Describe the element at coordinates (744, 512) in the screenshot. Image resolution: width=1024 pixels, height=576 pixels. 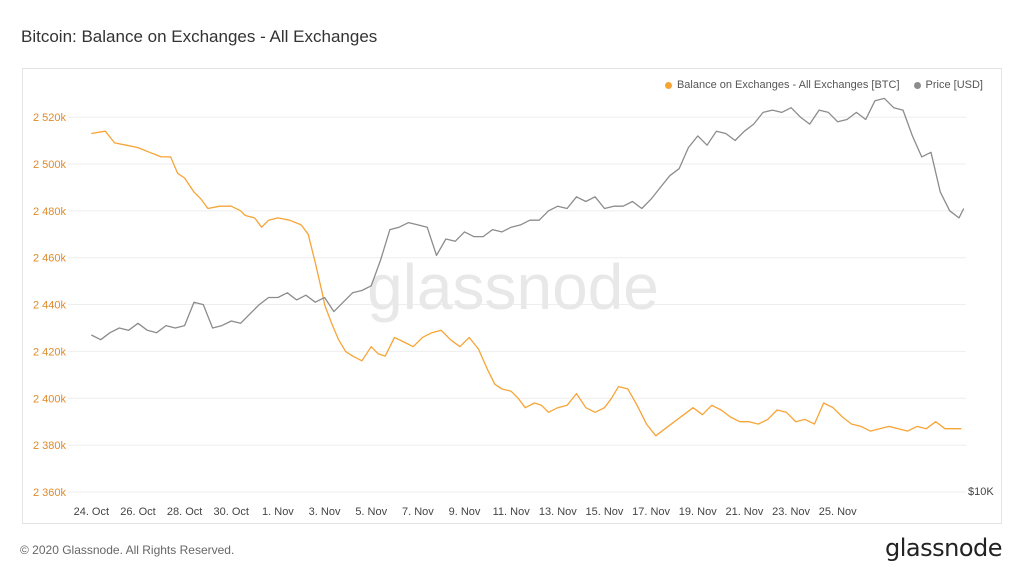
I see `x-axis-tick-label: 21. Nov` at that location.